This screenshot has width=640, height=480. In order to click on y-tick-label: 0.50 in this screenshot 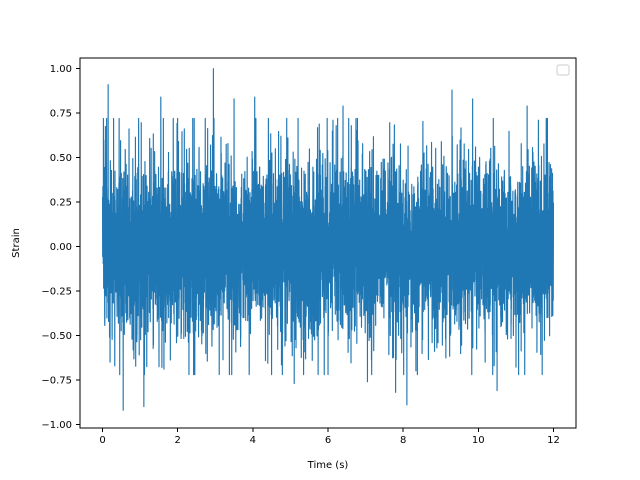, I will do `click(61, 158)`.